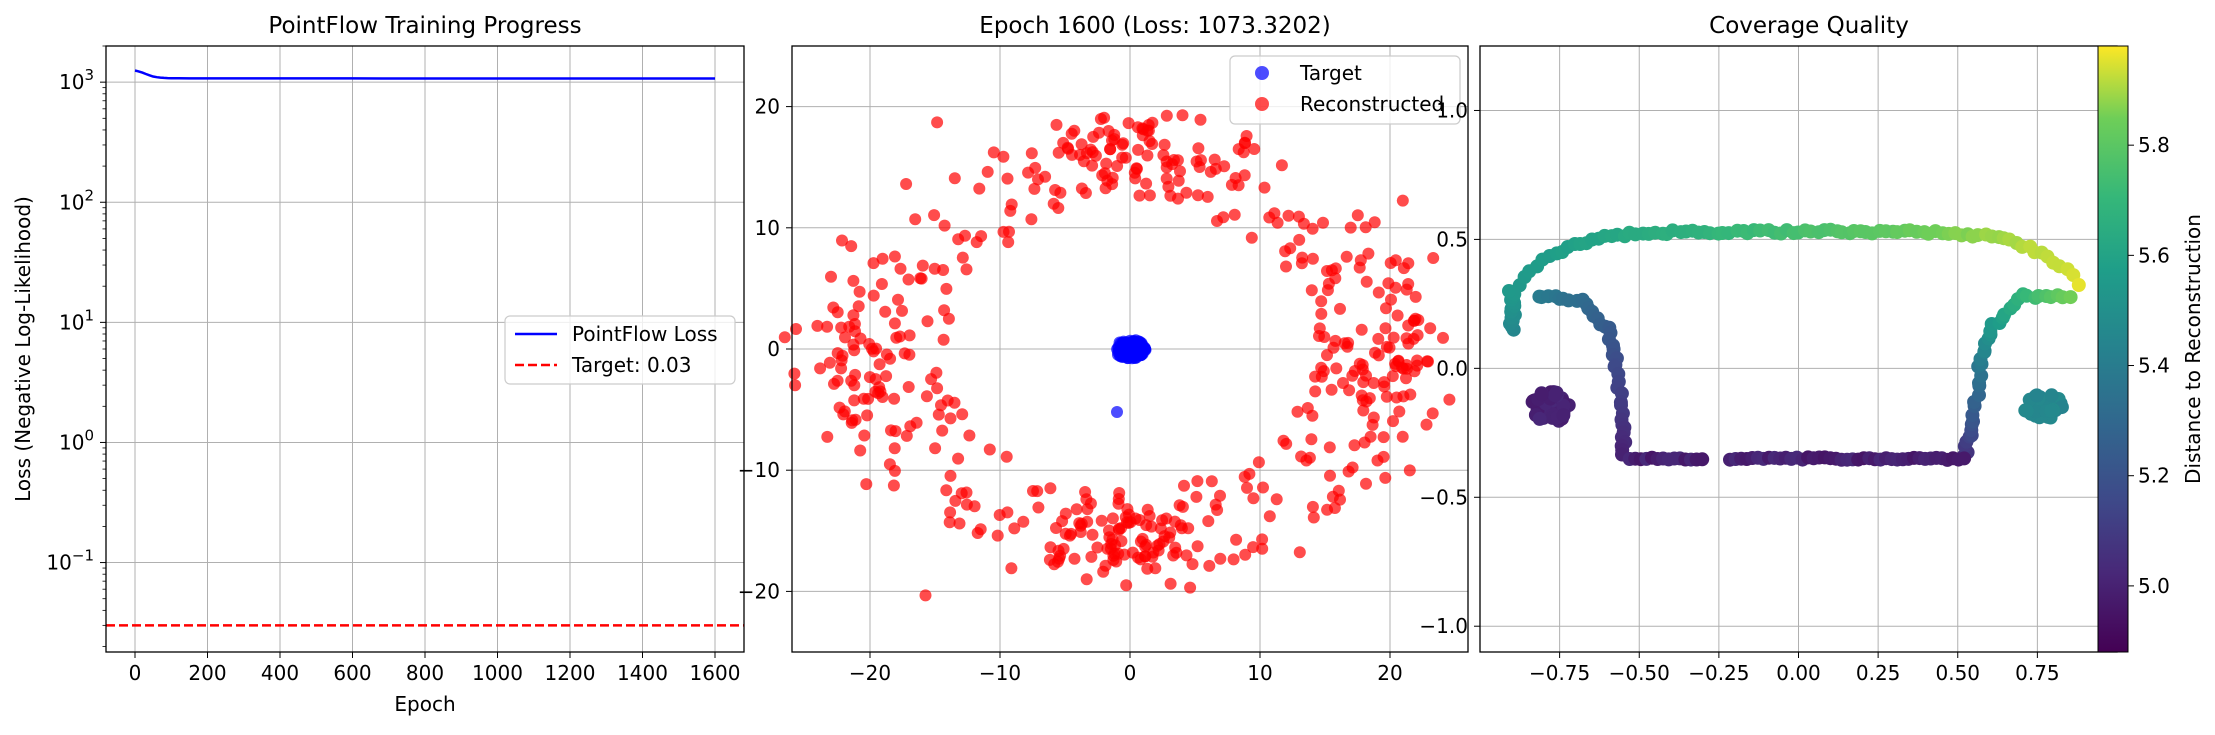 This screenshot has width=2215, height=735. Describe the element at coordinates (424, 74) in the screenshot. I see `loss-line` at that location.